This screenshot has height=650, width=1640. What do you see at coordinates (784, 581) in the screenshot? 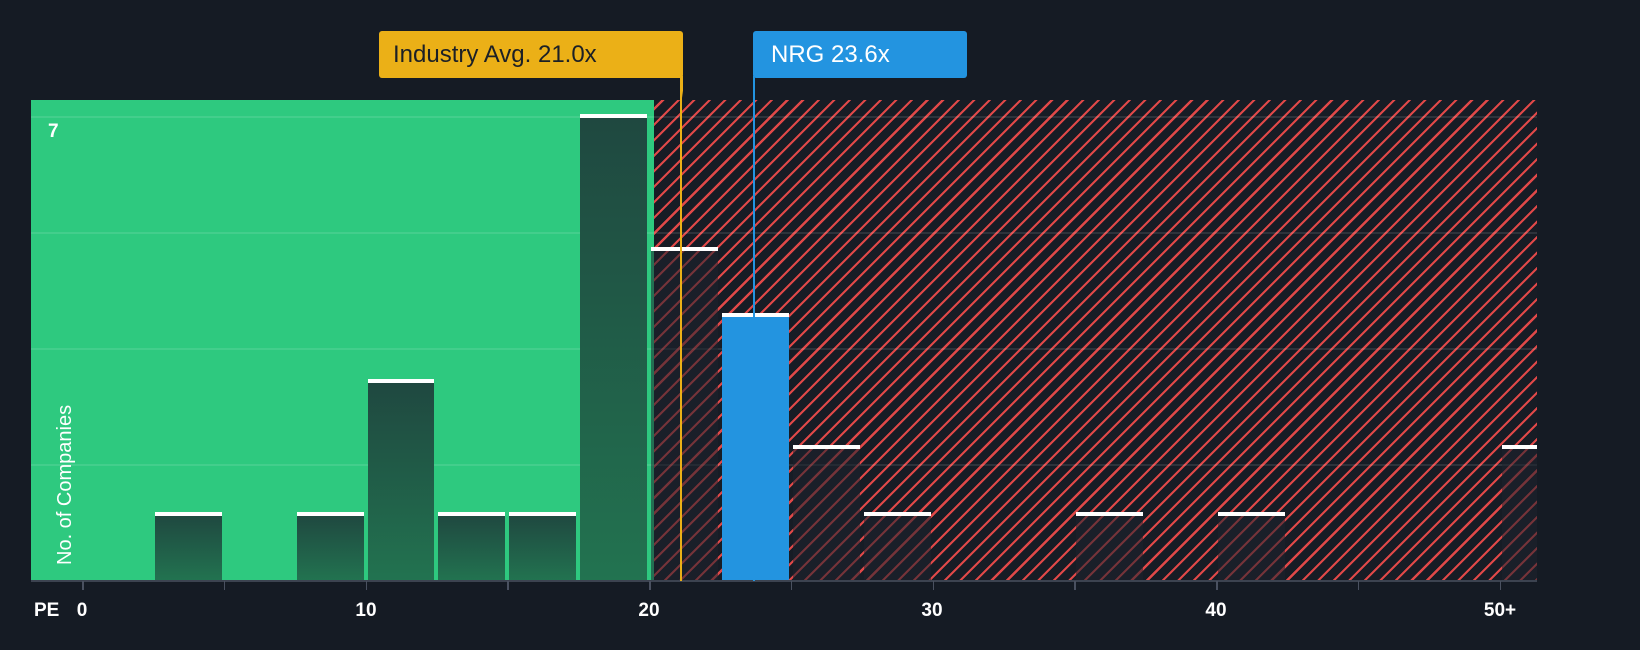
I see `x-axis-line` at bounding box center [784, 581].